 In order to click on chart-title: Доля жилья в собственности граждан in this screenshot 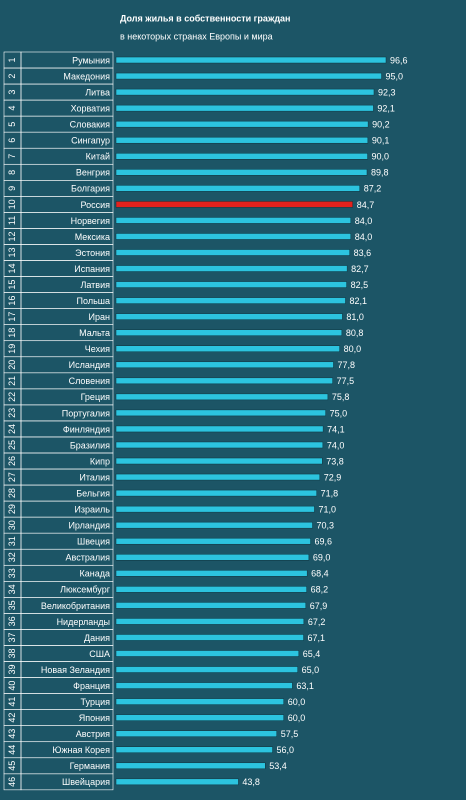, I will do `click(205, 18)`.